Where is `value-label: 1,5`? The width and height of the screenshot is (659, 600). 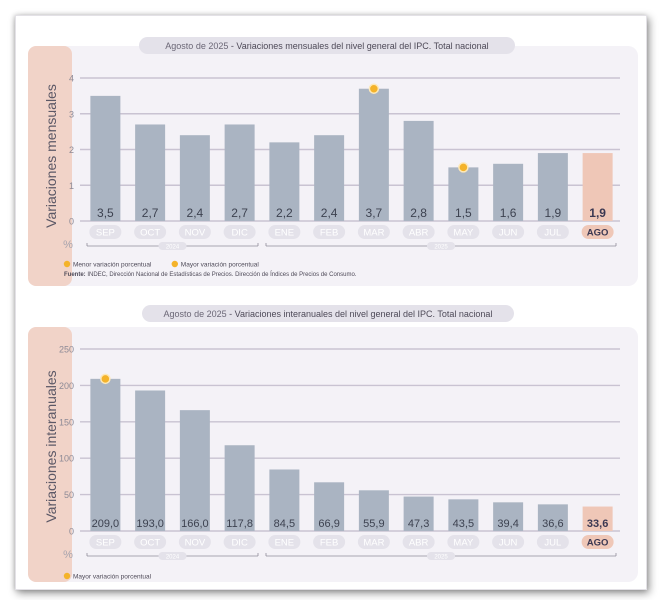 value-label: 1,5 is located at coordinates (463, 213).